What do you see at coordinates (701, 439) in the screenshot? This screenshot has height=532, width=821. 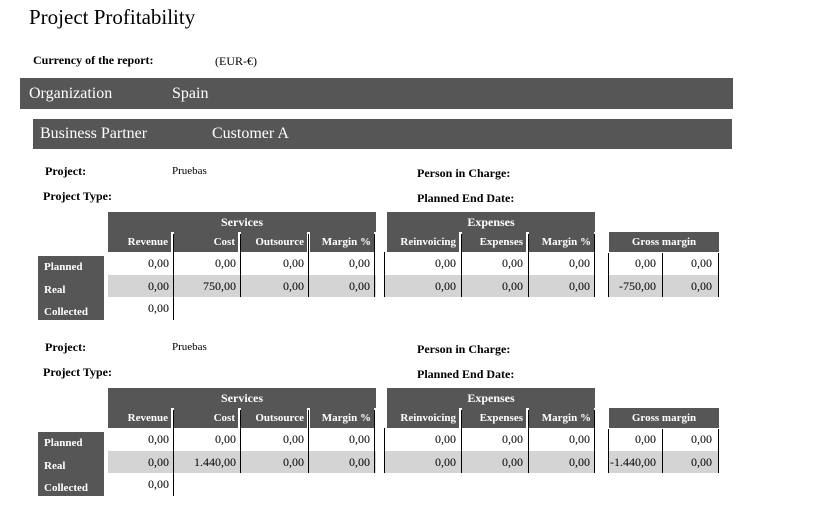 I see `cell-planned-gross-margin-2: 0,00` at bounding box center [701, 439].